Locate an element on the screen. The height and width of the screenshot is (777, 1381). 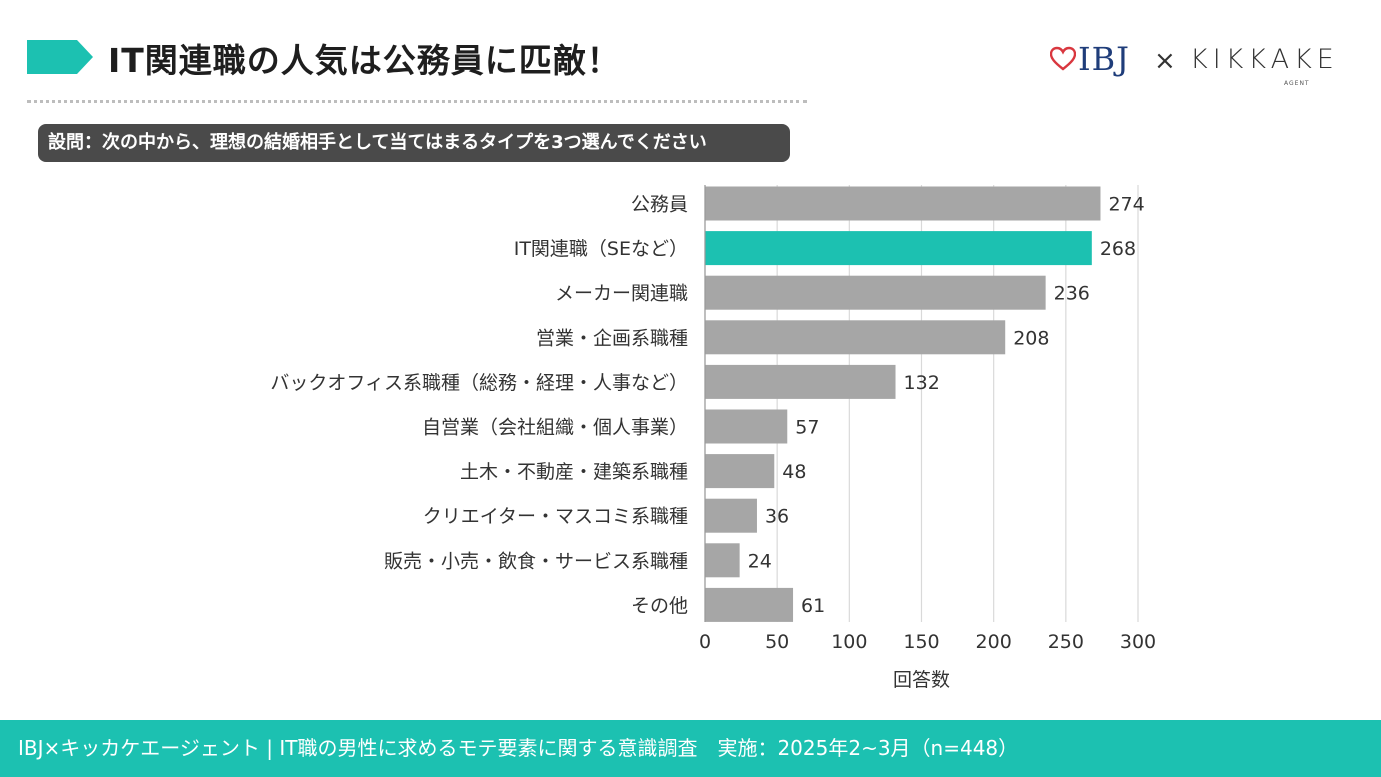
x-tick-label: 300 is located at coordinates (1138, 642).